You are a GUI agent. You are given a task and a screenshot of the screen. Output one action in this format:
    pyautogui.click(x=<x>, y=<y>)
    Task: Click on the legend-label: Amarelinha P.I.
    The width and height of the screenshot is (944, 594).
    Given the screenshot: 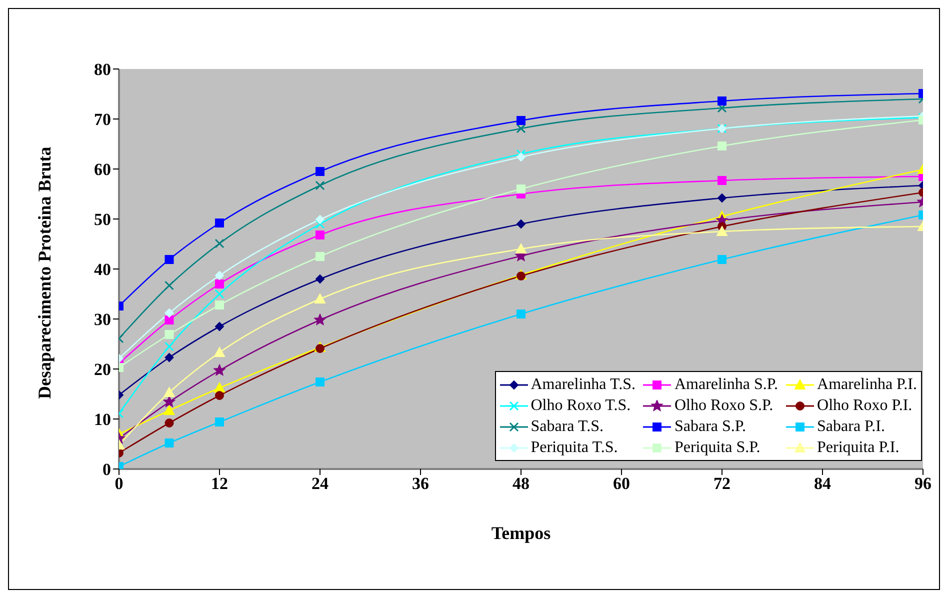 What is the action you would take?
    pyautogui.click(x=867, y=385)
    